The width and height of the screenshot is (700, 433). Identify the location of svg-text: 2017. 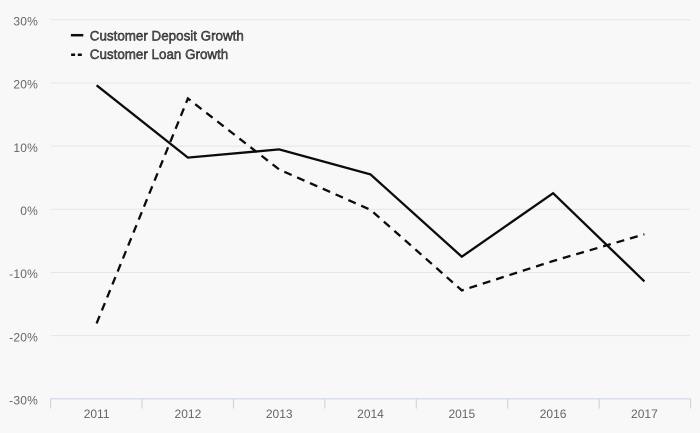
(644, 414).